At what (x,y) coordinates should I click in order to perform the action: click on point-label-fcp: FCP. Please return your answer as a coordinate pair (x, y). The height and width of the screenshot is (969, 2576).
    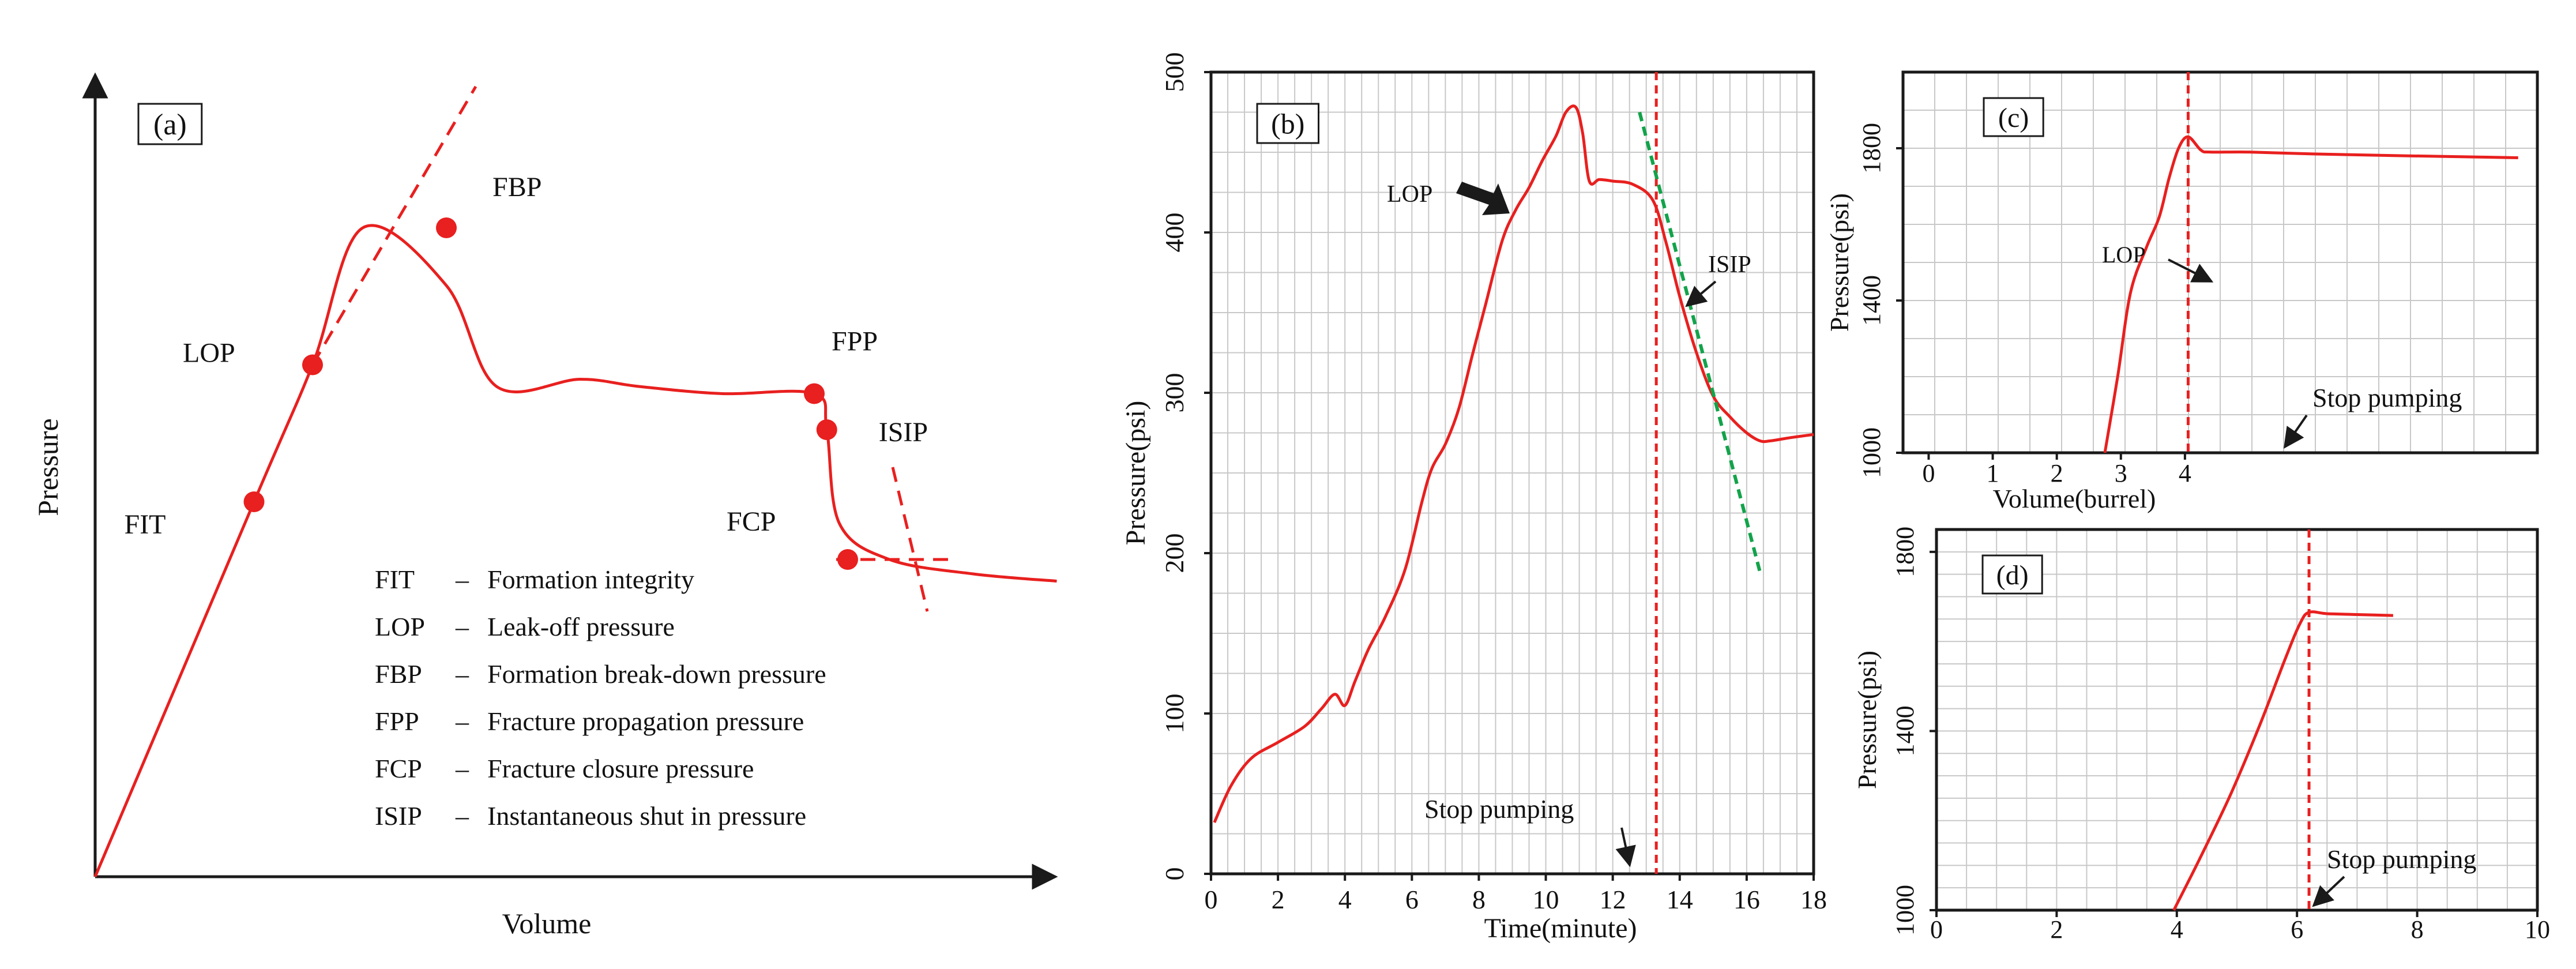
    Looking at the image, I should click on (751, 521).